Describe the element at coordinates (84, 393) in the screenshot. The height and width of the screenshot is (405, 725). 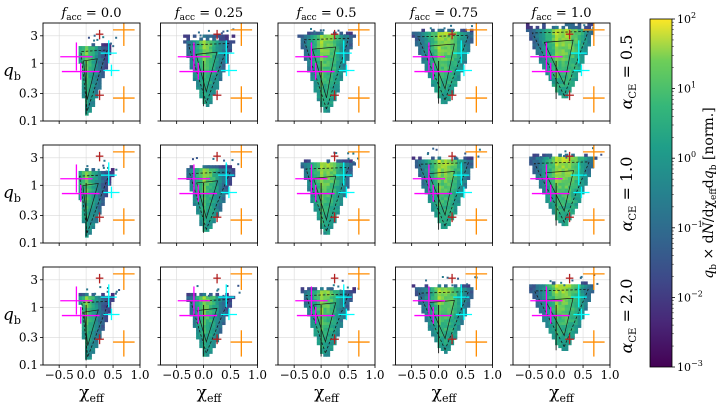
I see `x-axis-label-symbol: χ` at that location.